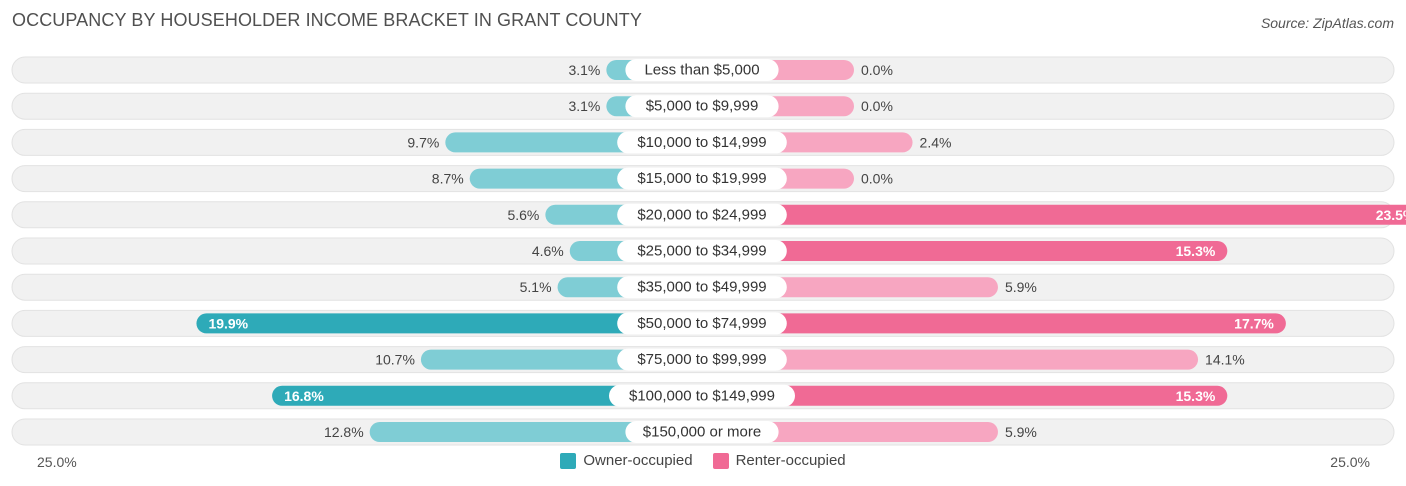 Image resolution: width=1406 pixels, height=486 pixels. I want to click on owner-value-label: 19.9%, so click(228, 323).